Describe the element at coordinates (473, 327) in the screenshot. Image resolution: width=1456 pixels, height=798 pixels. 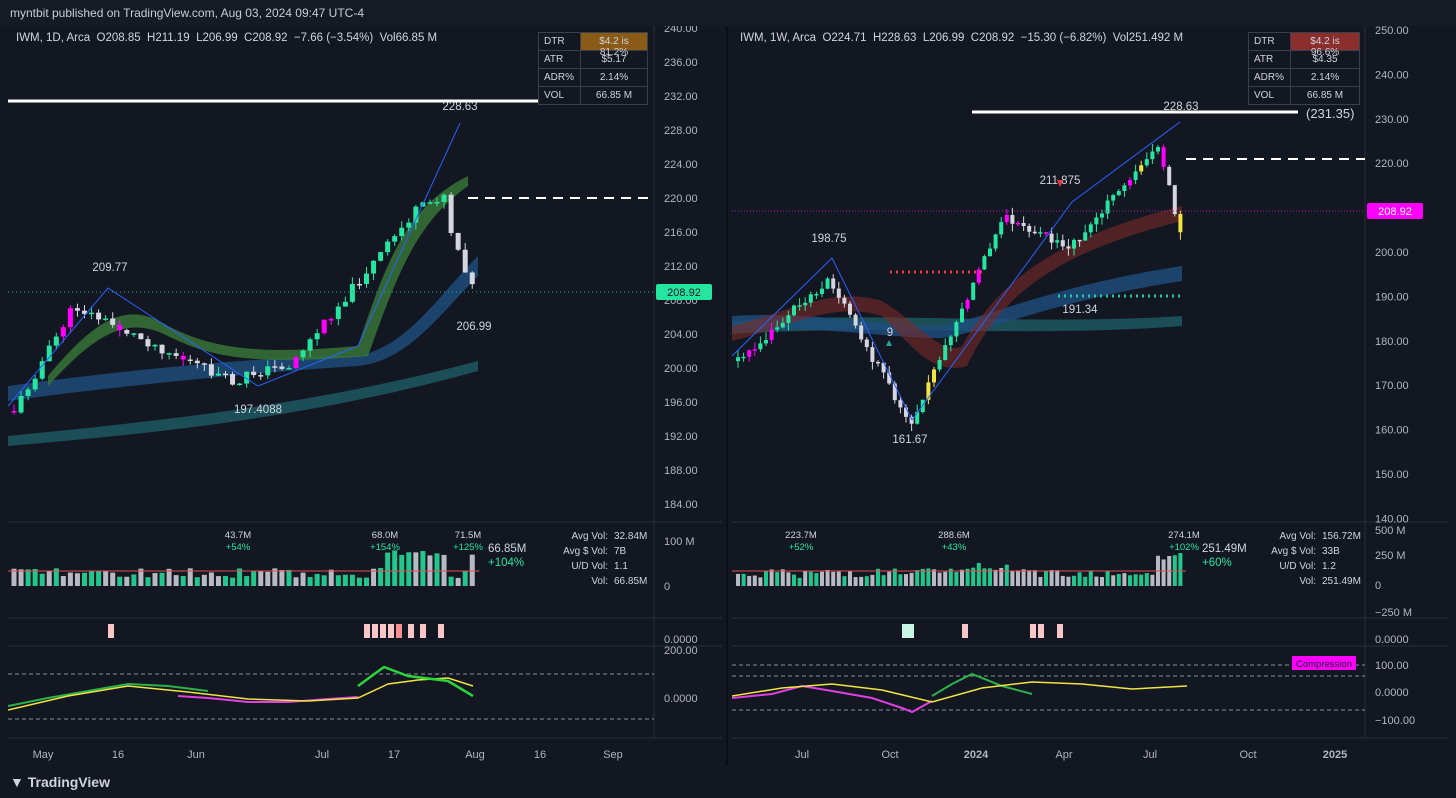
I see `low-label: 206.99` at that location.